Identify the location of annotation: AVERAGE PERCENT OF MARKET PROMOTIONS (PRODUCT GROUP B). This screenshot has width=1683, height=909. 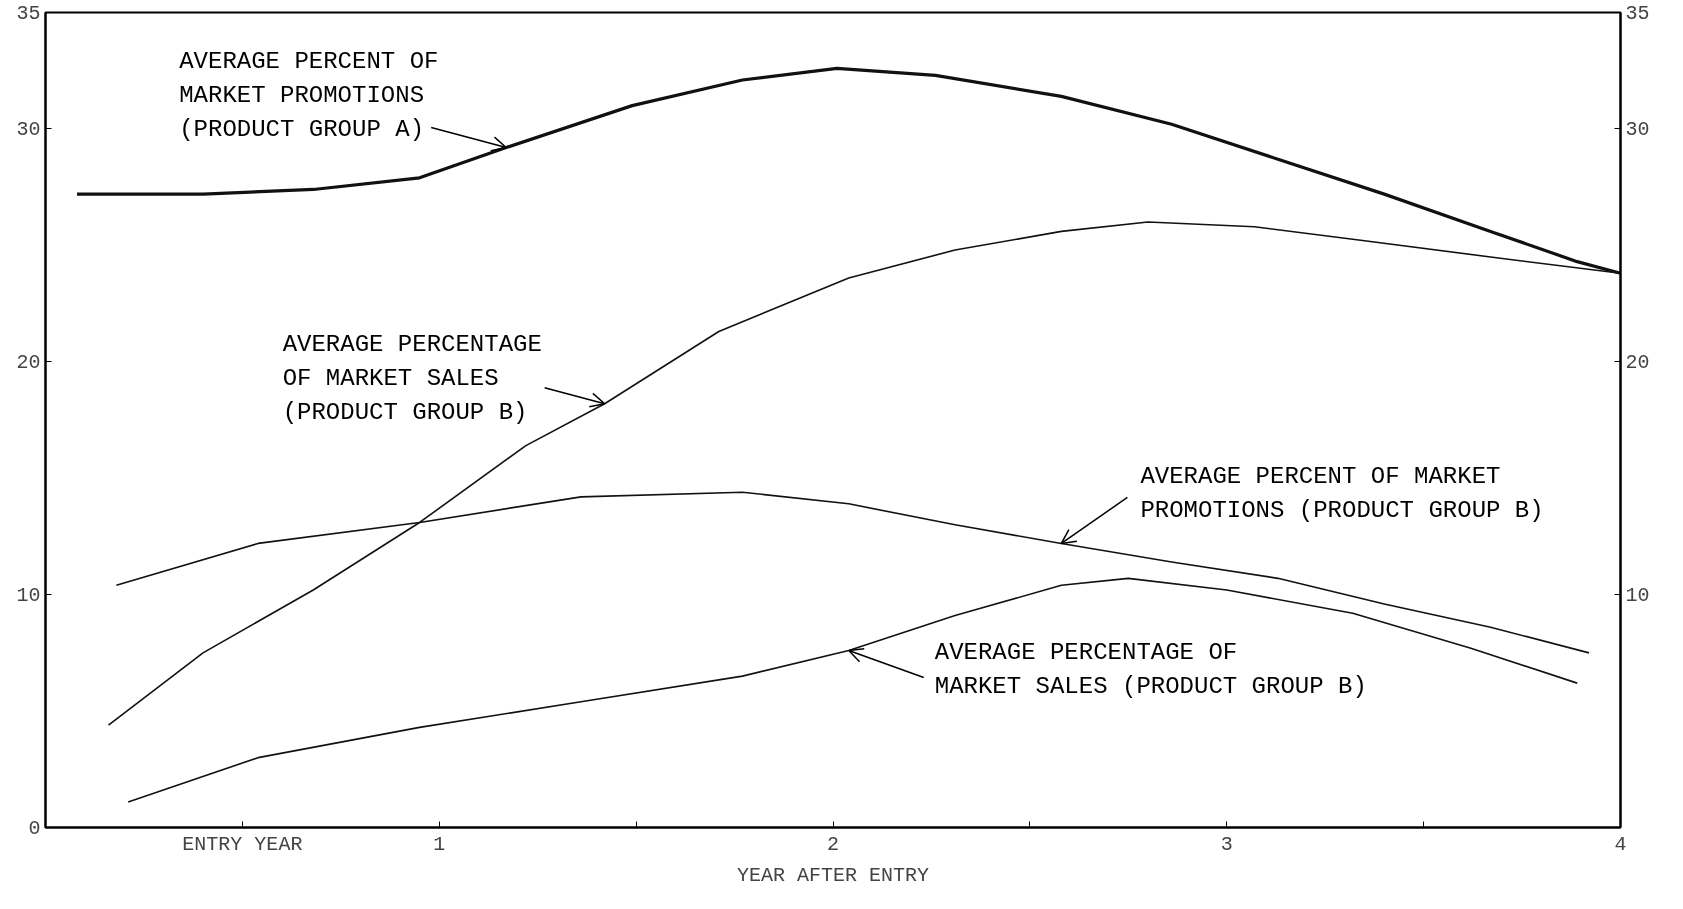
(1342, 493).